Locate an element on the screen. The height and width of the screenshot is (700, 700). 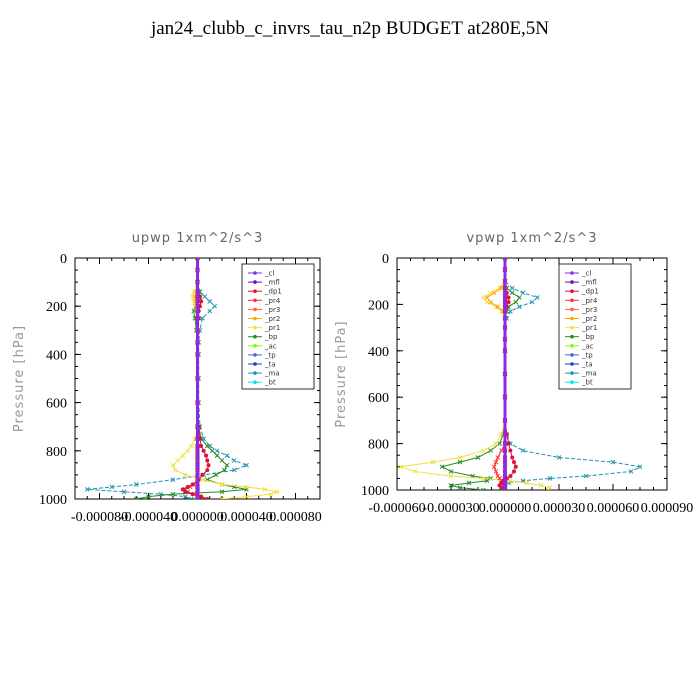
legend-label: _bp is located at coordinates (271, 337).